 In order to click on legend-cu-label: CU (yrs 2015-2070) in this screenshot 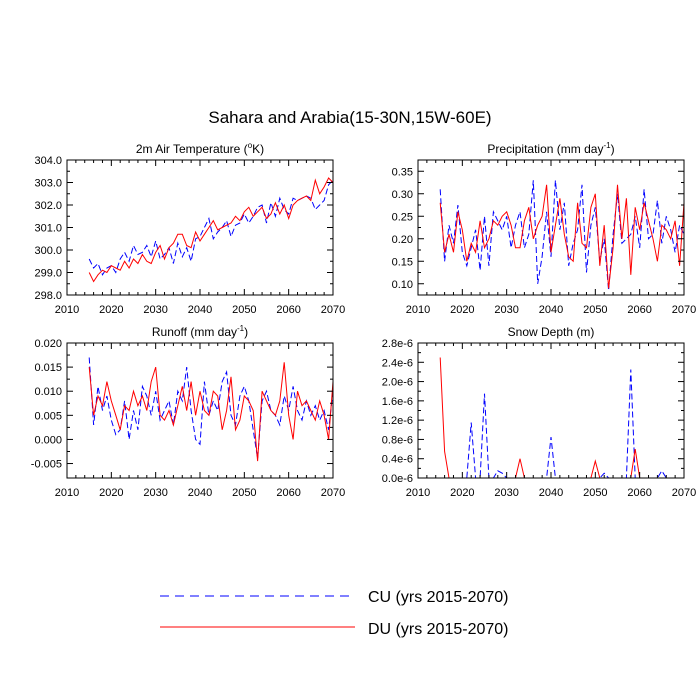, I will do `click(438, 597)`.